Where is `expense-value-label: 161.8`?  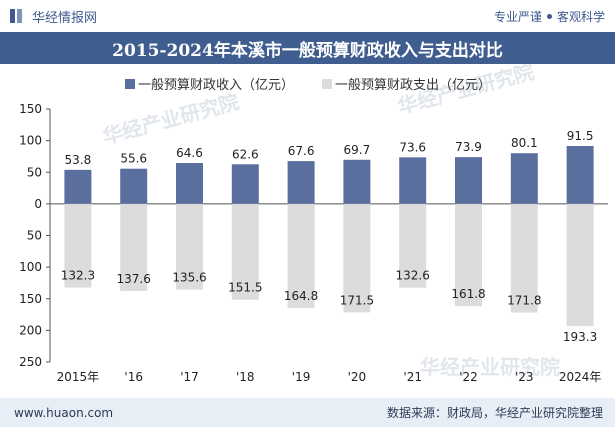 expense-value-label: 161.8 is located at coordinates (468, 294).